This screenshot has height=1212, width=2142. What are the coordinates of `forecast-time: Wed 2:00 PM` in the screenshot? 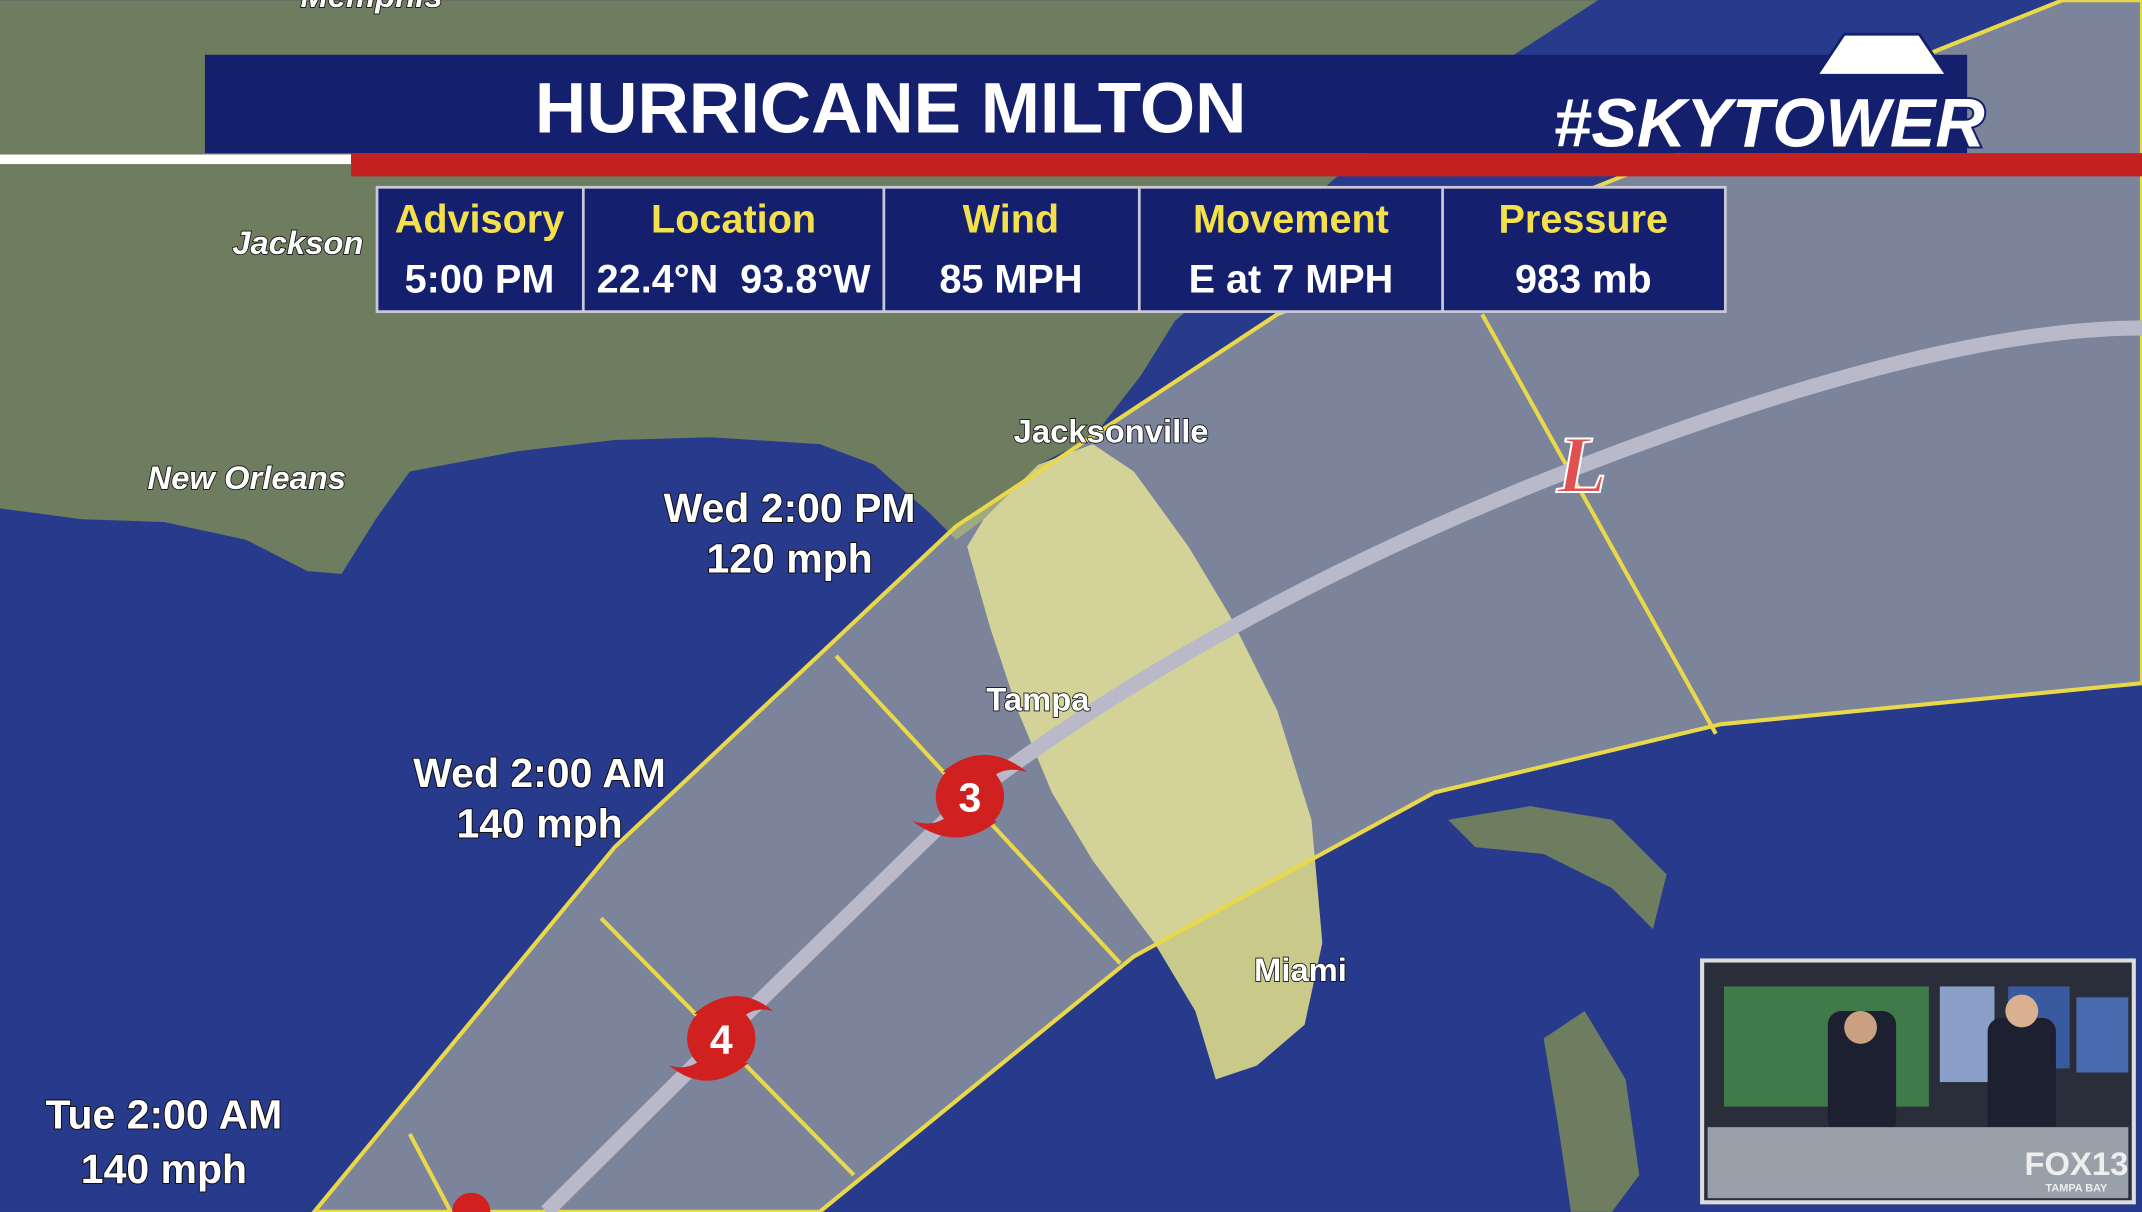 It's located at (790, 508).